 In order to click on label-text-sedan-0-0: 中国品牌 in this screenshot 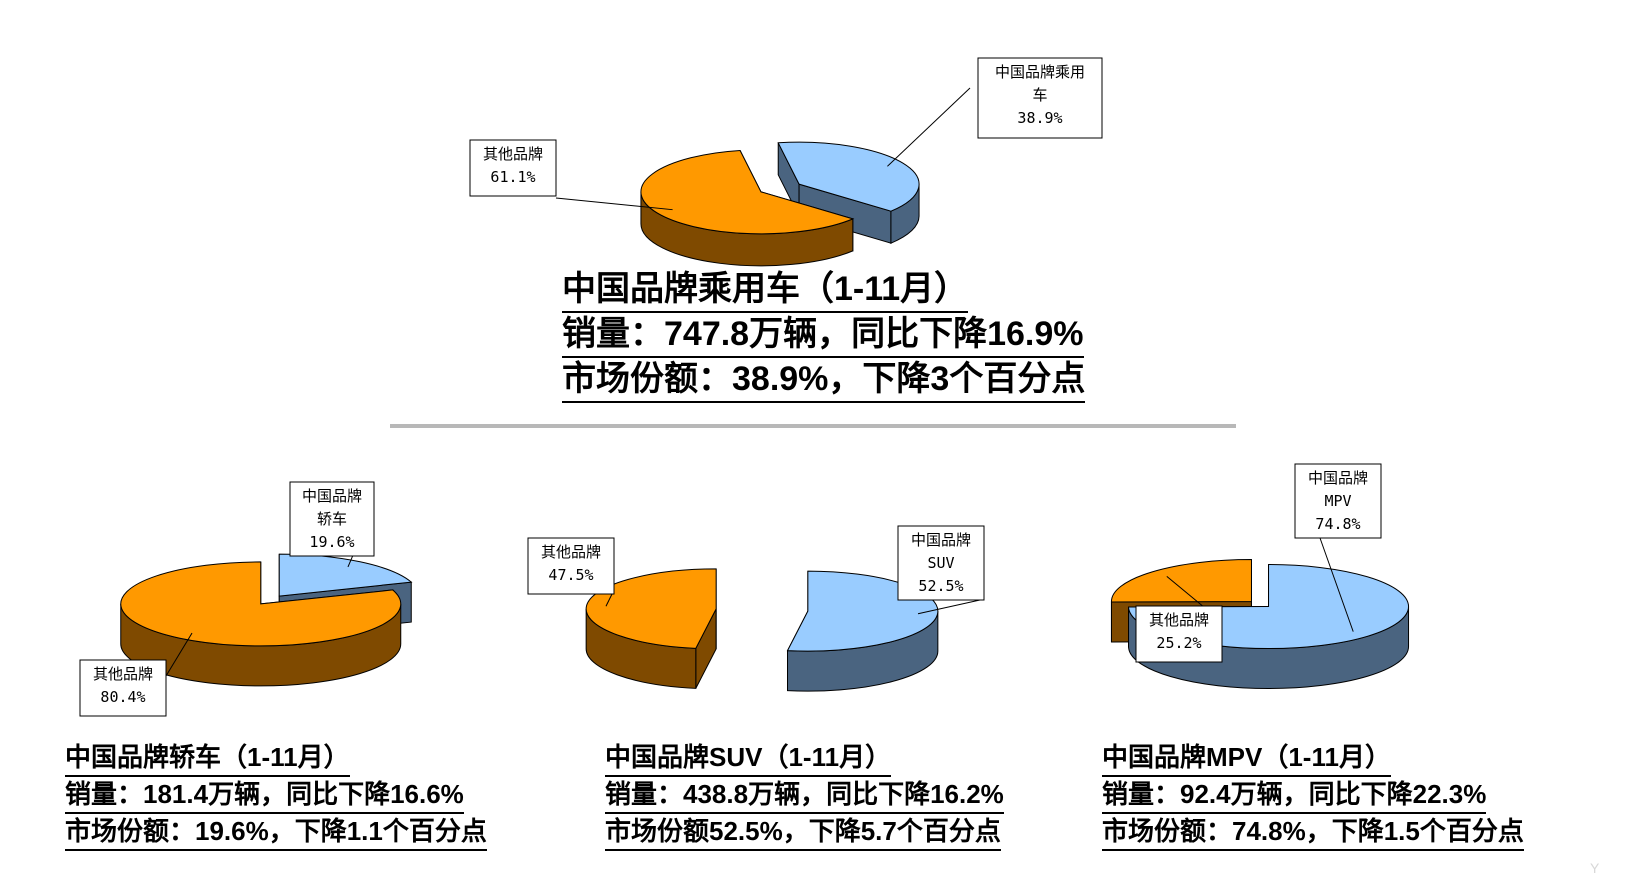, I will do `click(332, 496)`.